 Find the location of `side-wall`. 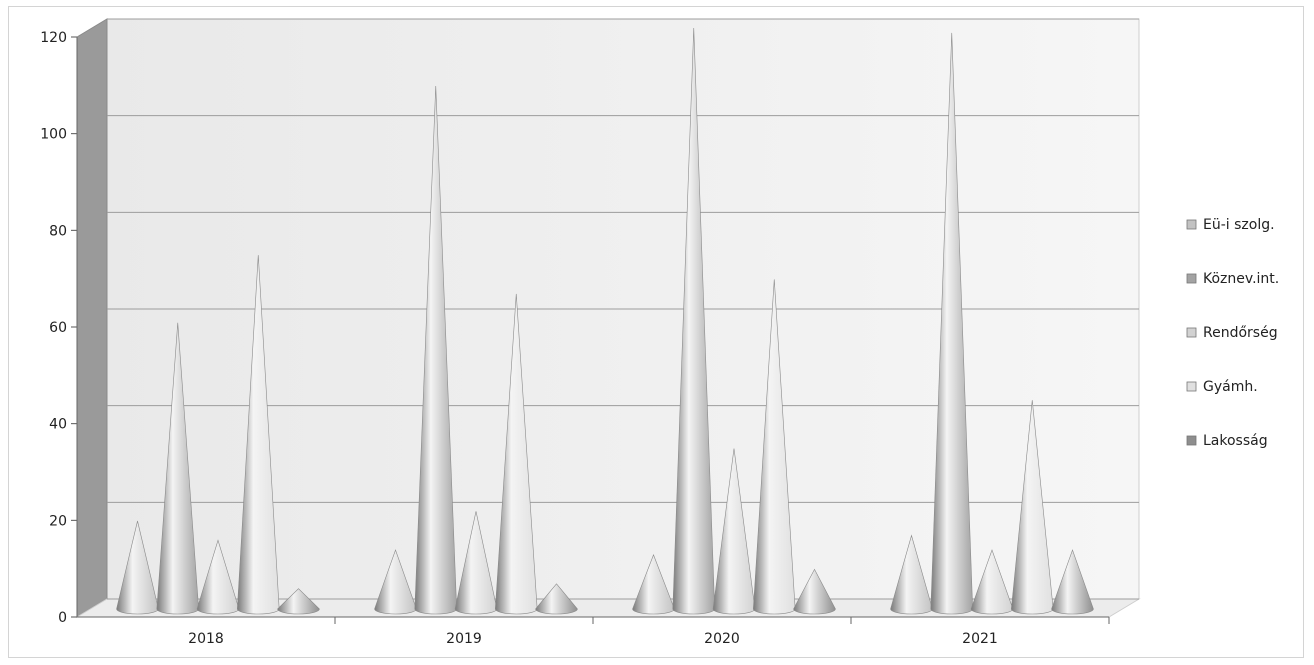

side-wall is located at coordinates (92, 318).